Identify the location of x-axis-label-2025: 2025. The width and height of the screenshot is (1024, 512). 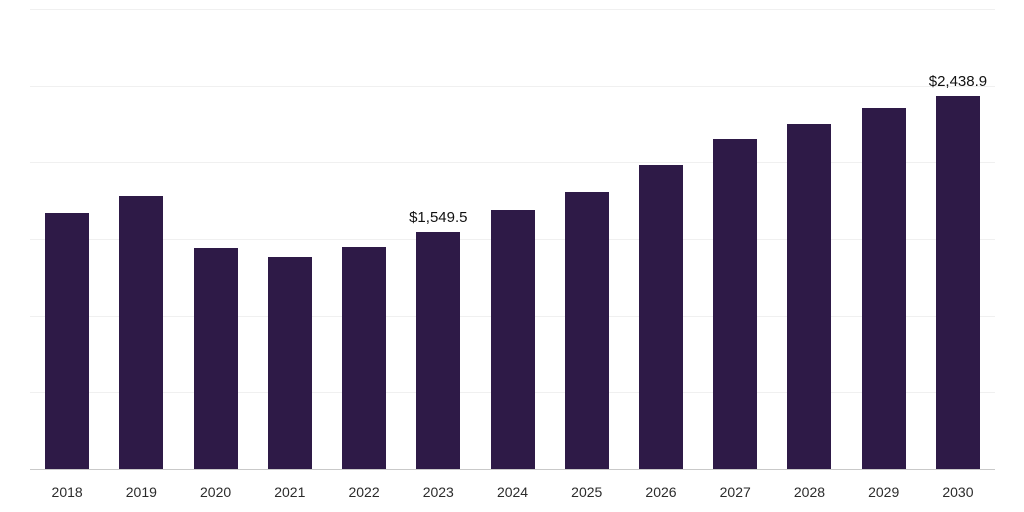
(587, 492).